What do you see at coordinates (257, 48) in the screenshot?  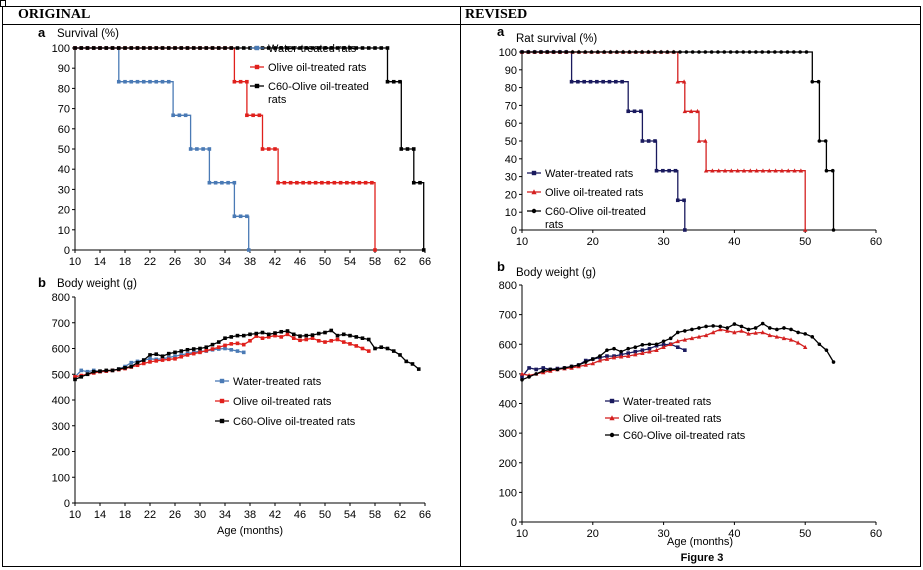 I see `legend-marker` at bounding box center [257, 48].